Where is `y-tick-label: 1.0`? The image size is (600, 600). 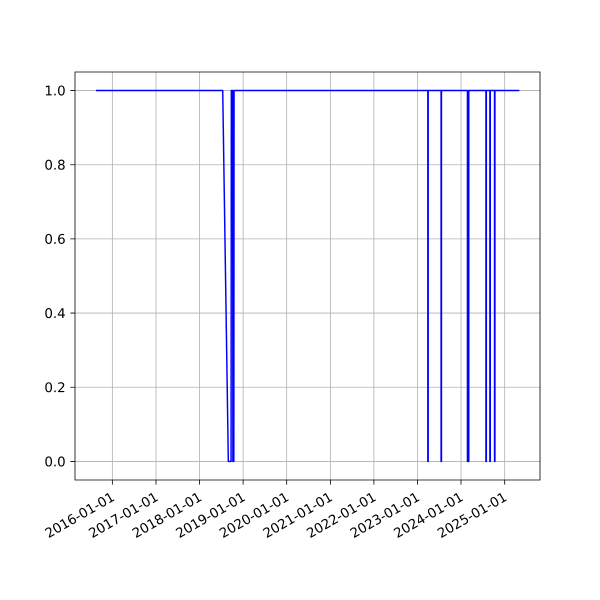
y-tick-label: 1.0 is located at coordinates (55, 90).